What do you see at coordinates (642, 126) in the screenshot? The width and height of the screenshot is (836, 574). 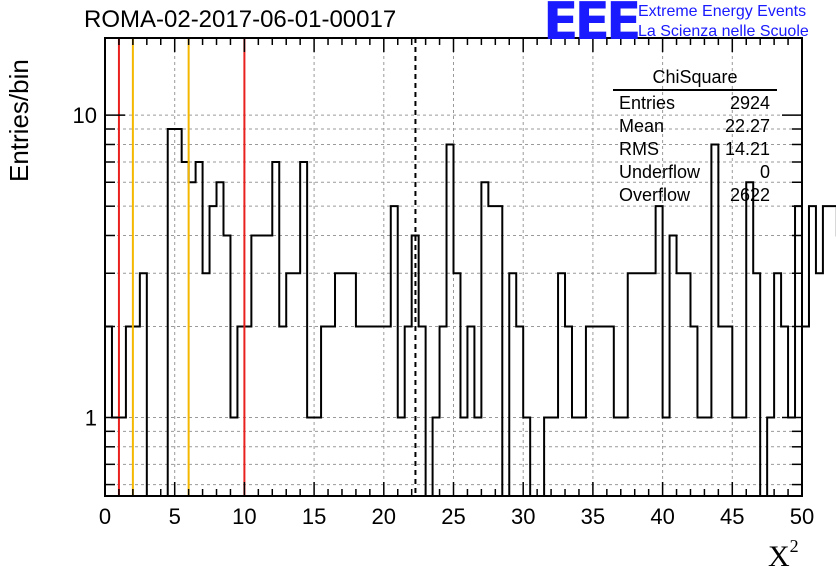 I see `stats-key: Mean` at bounding box center [642, 126].